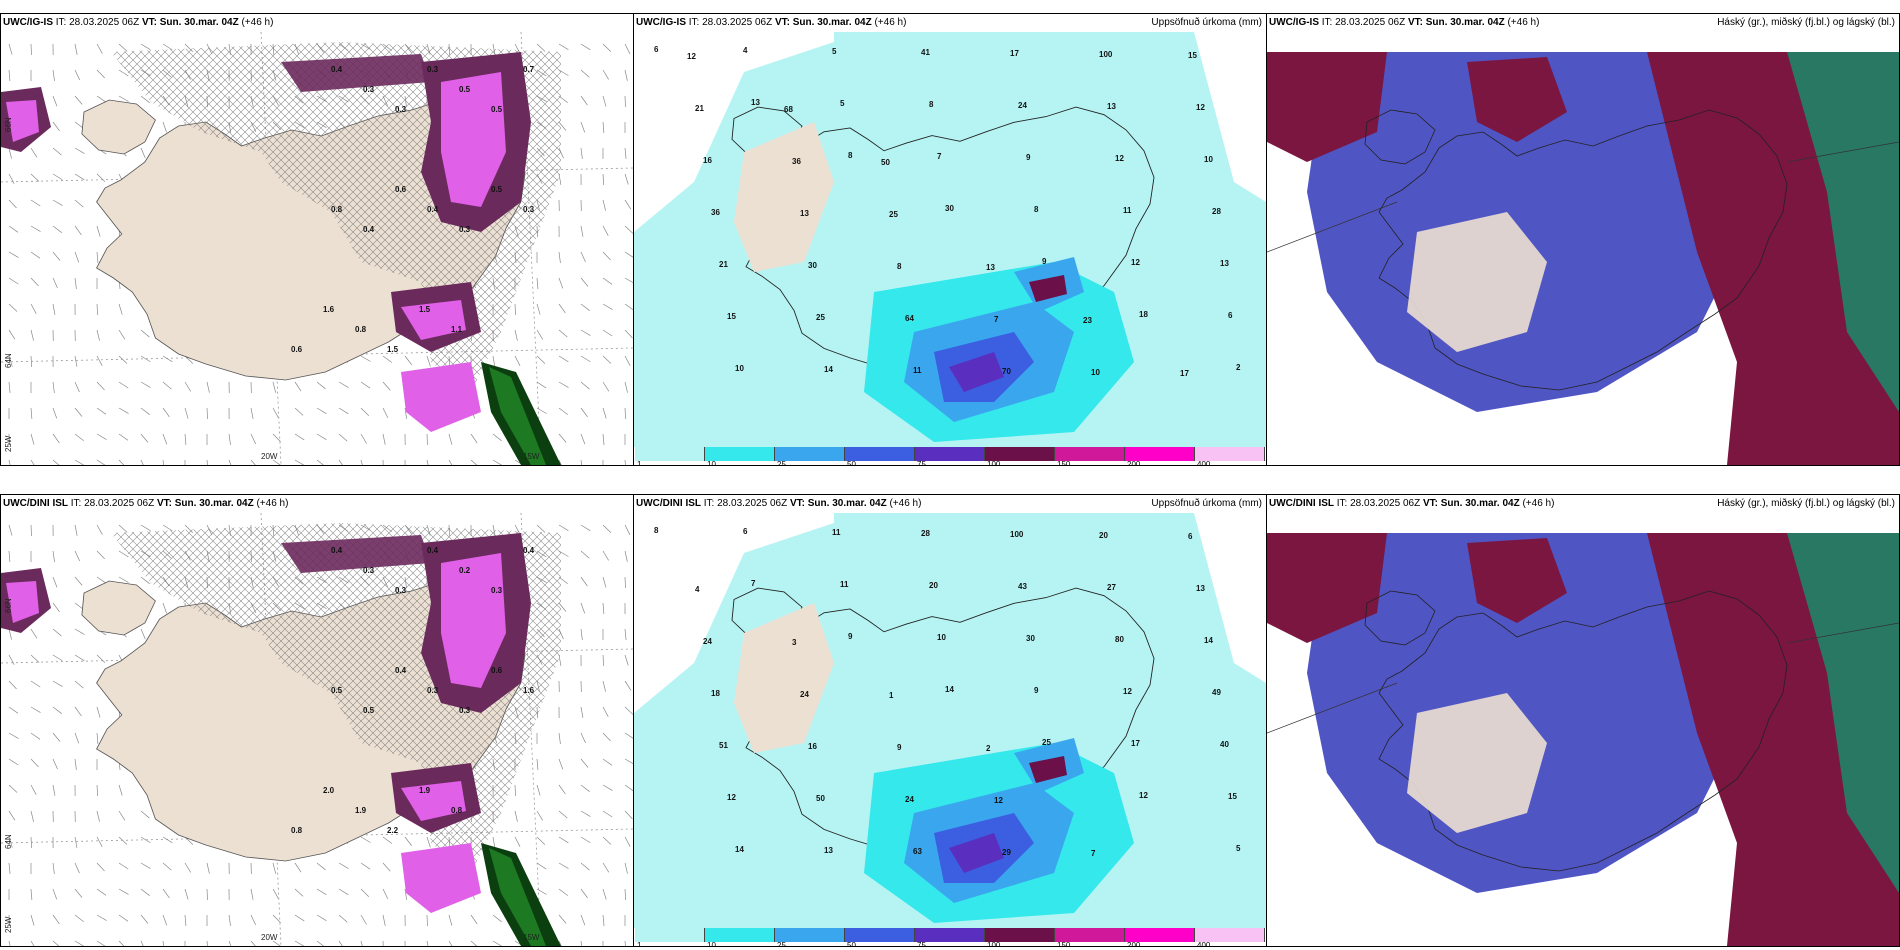 The height and width of the screenshot is (950, 1900). I want to click on colorbar-tick: 75, so click(921, 463).